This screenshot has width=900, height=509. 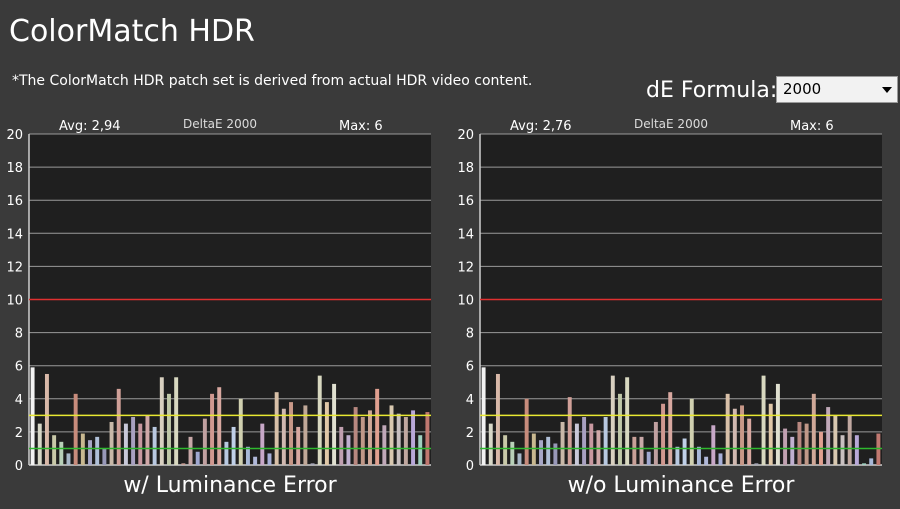 I want to click on chevron-down-icon, so click(x=887, y=90).